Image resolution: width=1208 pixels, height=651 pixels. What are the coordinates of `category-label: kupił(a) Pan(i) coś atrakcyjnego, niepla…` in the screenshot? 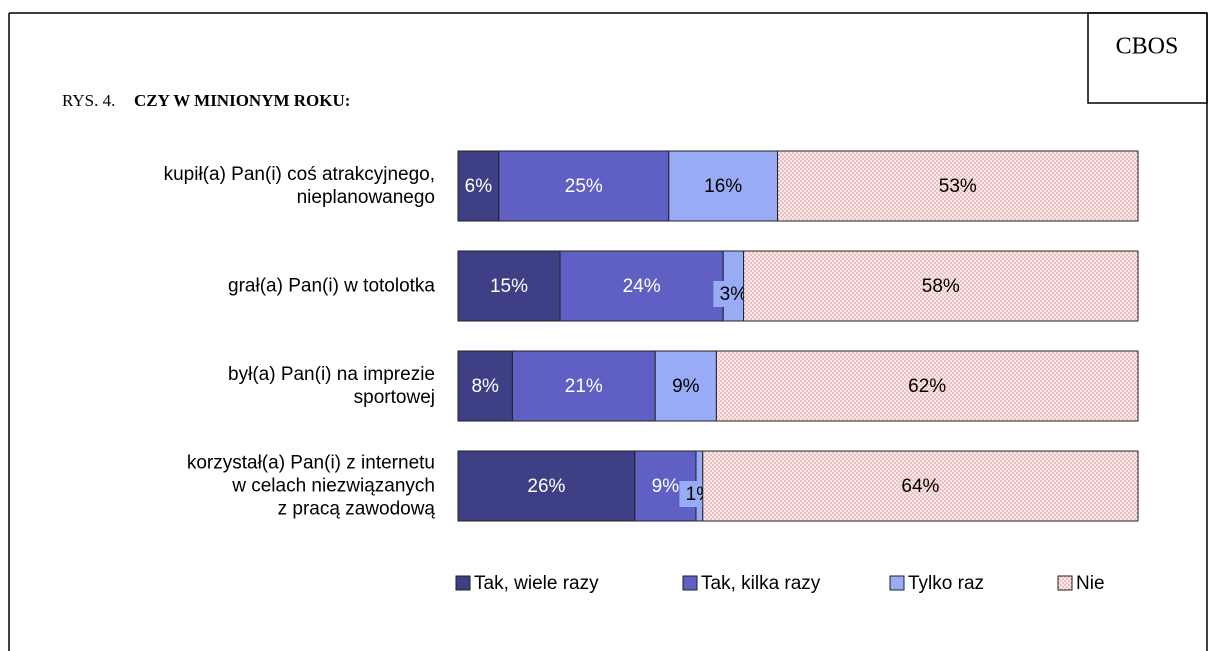 It's located at (299, 186).